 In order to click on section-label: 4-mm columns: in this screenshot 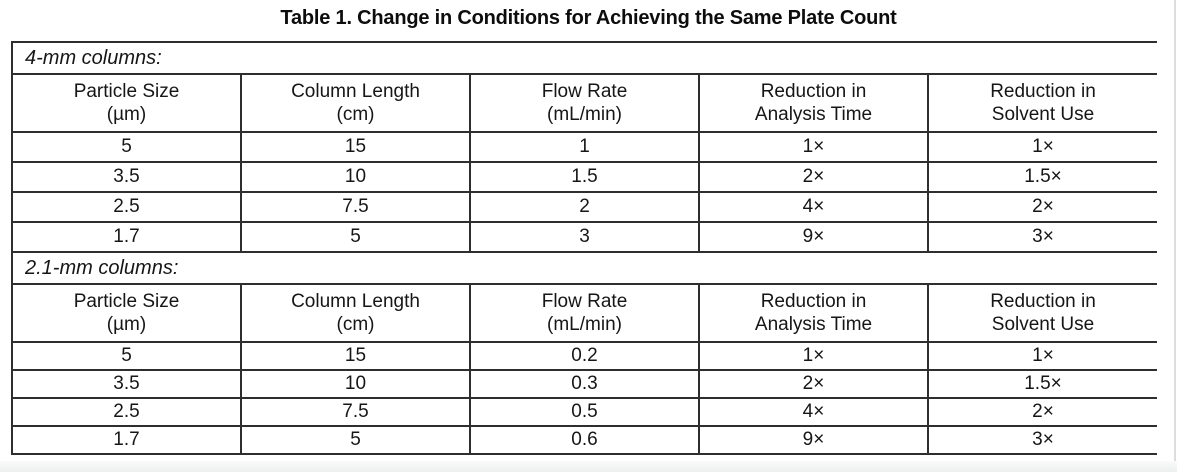, I will do `click(584, 58)`.